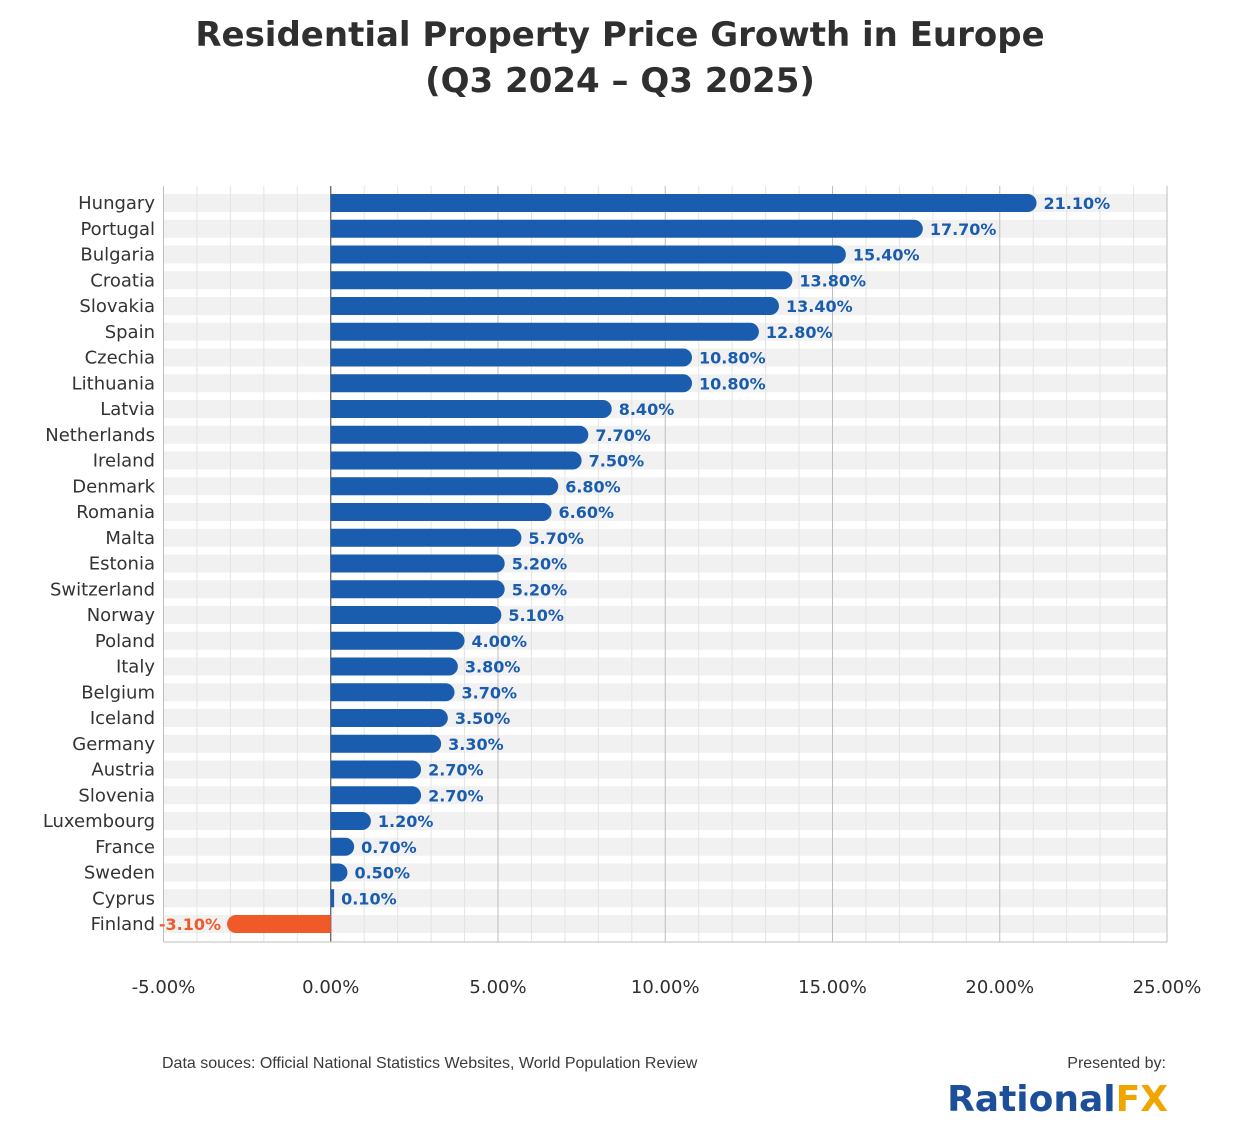 The height and width of the screenshot is (1143, 1240). I want to click on category-label: Belgium, so click(118, 692).